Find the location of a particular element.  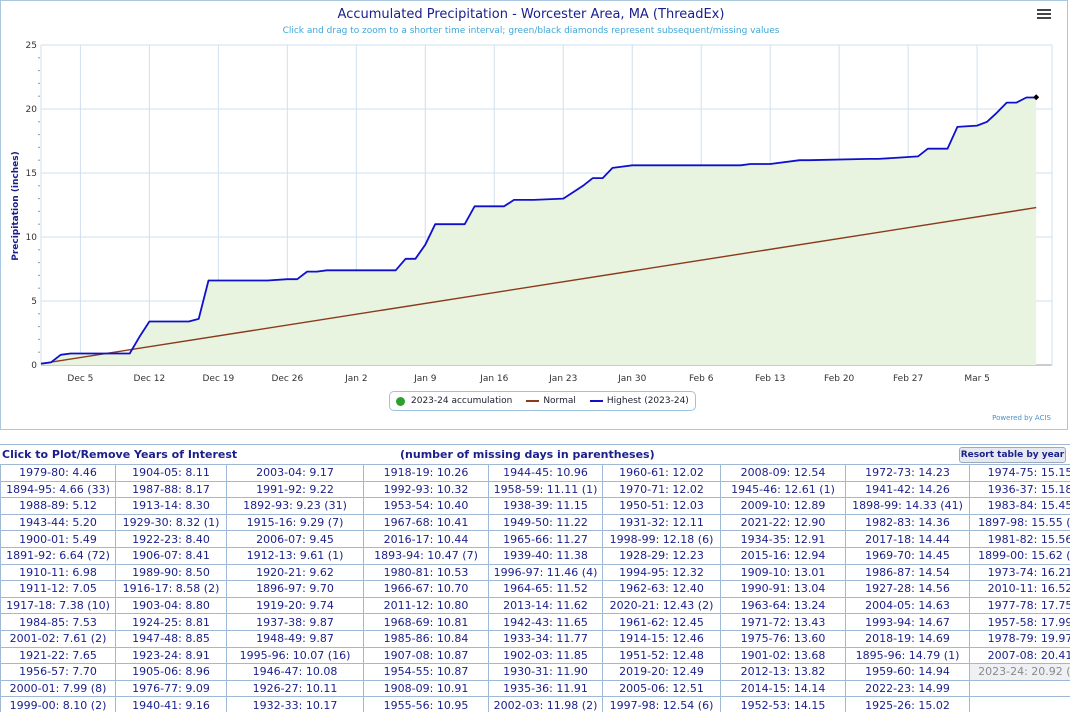

legend-item-normal: Normal is located at coordinates (551, 401).